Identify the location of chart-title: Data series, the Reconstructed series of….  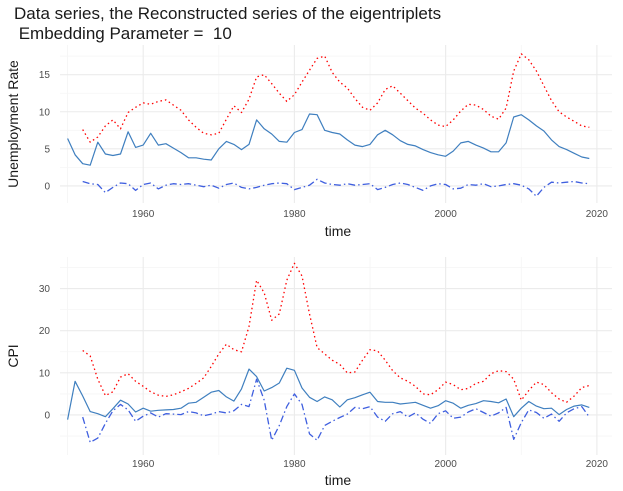
(314, 24).